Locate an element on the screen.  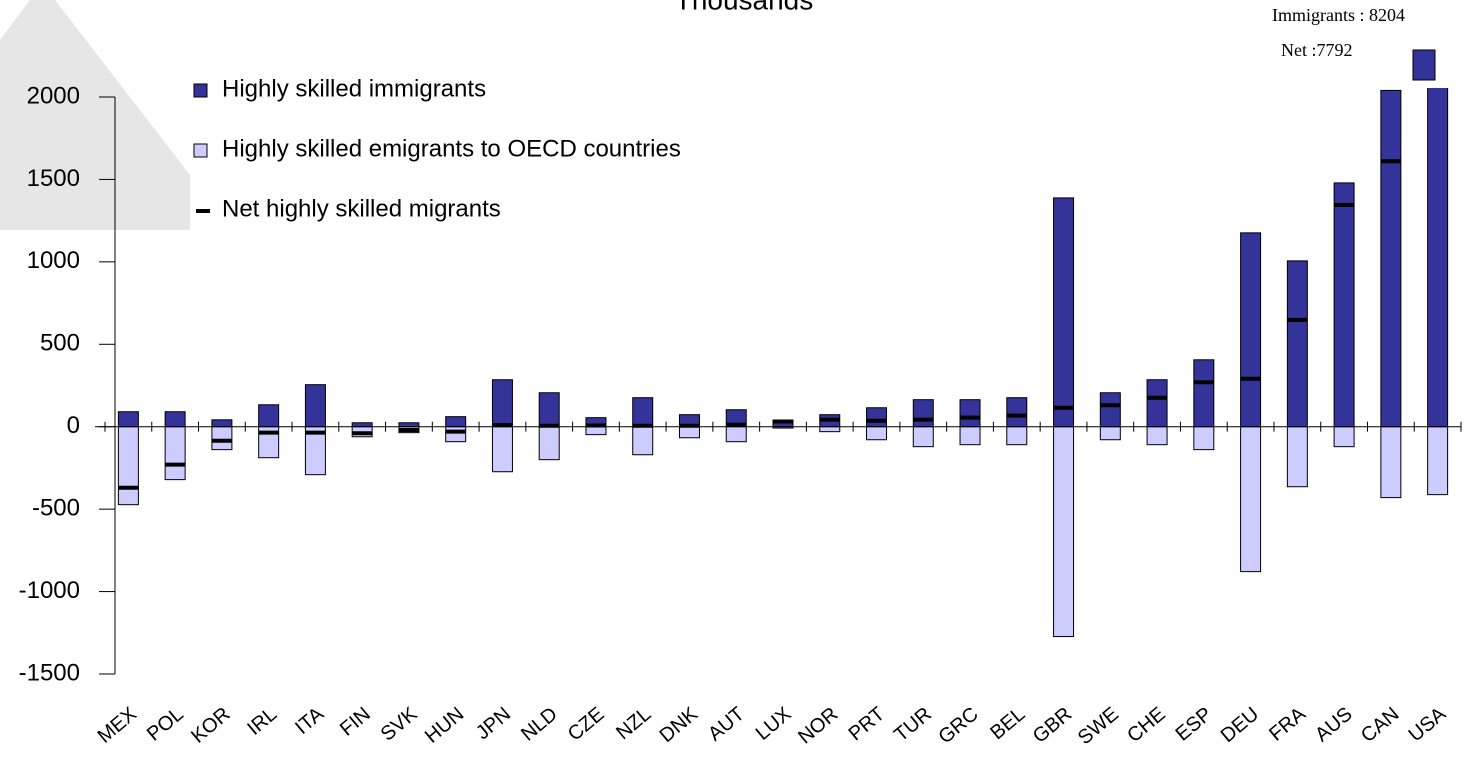
x-tick-label: KOR is located at coordinates (210, 725).